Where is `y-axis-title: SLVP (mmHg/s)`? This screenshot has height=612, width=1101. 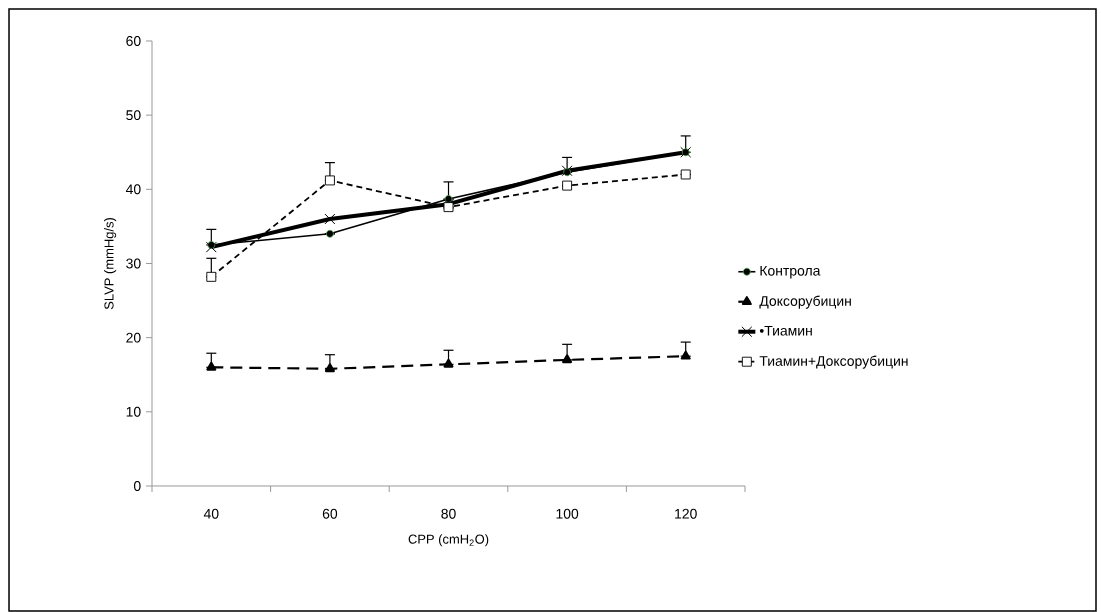 y-axis-title: SLVP (mmHg/s) is located at coordinates (110, 264).